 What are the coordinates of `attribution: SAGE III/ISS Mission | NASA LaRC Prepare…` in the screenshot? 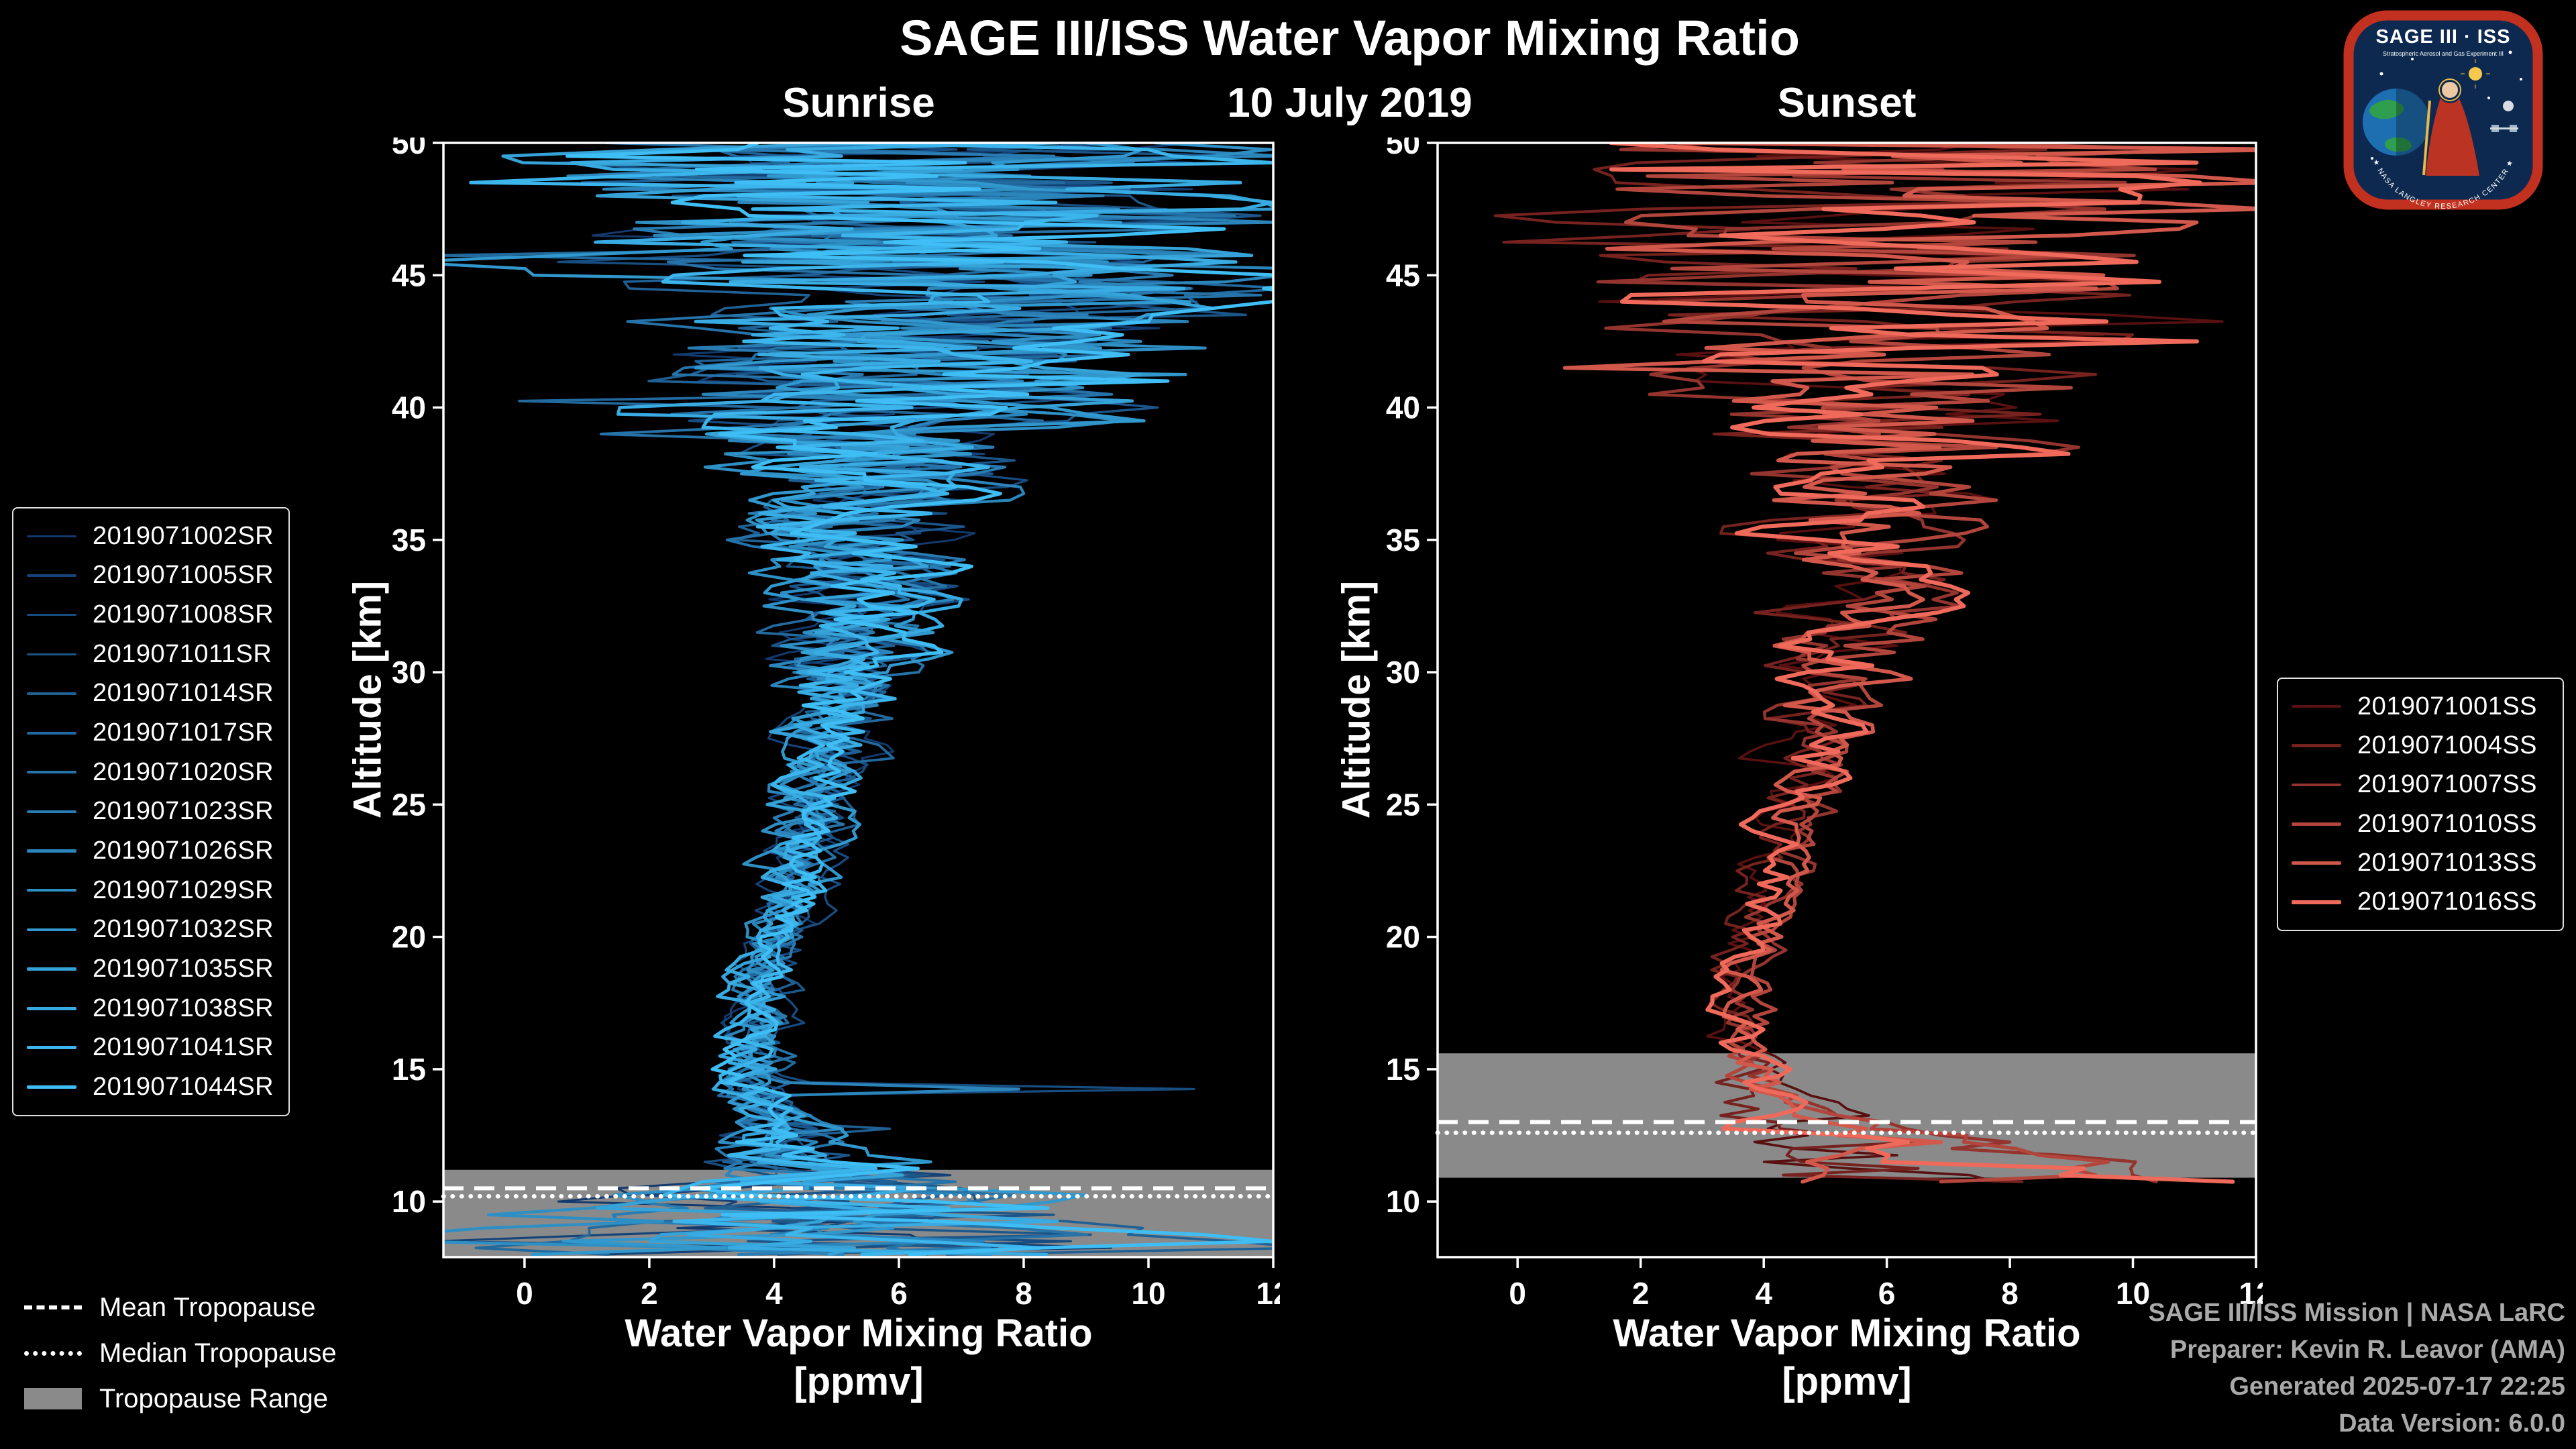 It's located at (2356, 1368).